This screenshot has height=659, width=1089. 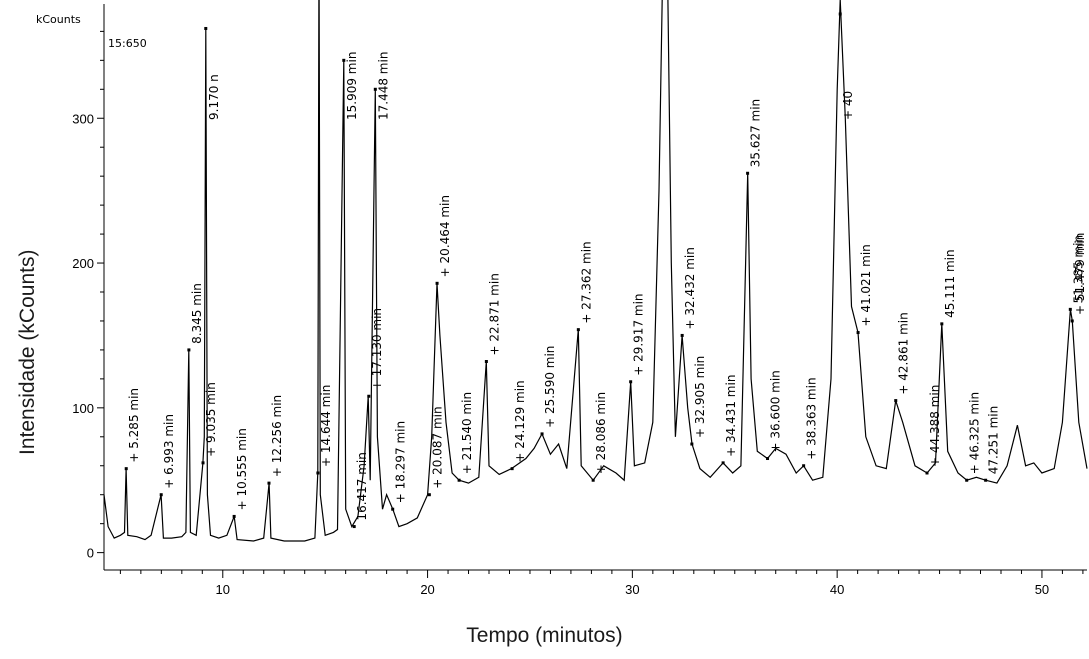 I want to click on peak-label: + 42.861 min, so click(x=904, y=353).